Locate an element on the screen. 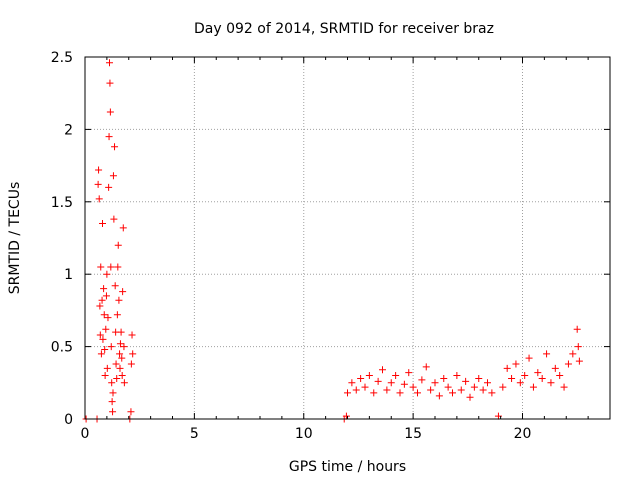 The width and height of the screenshot is (640, 480). x-tick-label: 15 is located at coordinates (413, 434).